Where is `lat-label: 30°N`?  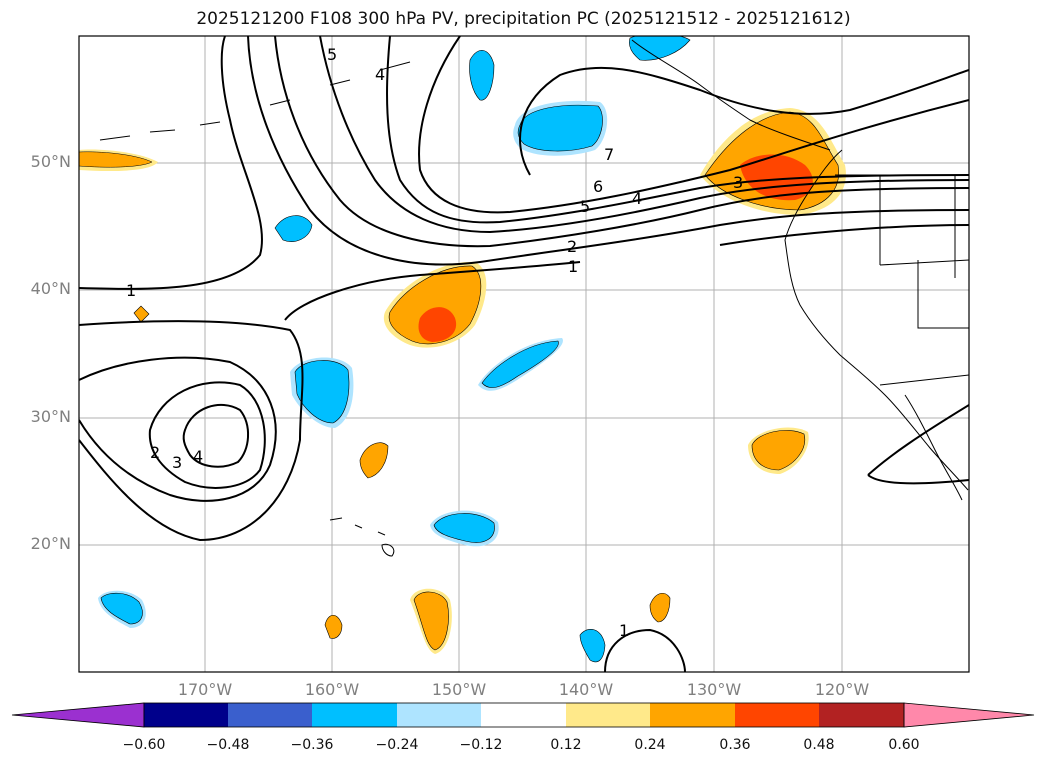
lat-label: 30°N is located at coordinates (50, 416).